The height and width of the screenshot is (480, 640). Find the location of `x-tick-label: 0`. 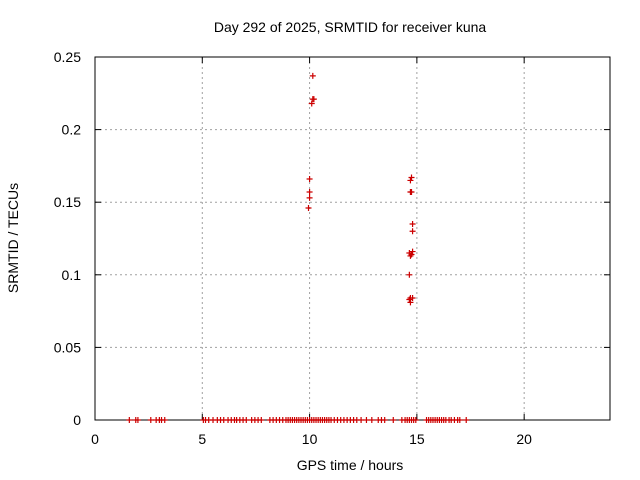

x-tick-label: 0 is located at coordinates (95, 439).